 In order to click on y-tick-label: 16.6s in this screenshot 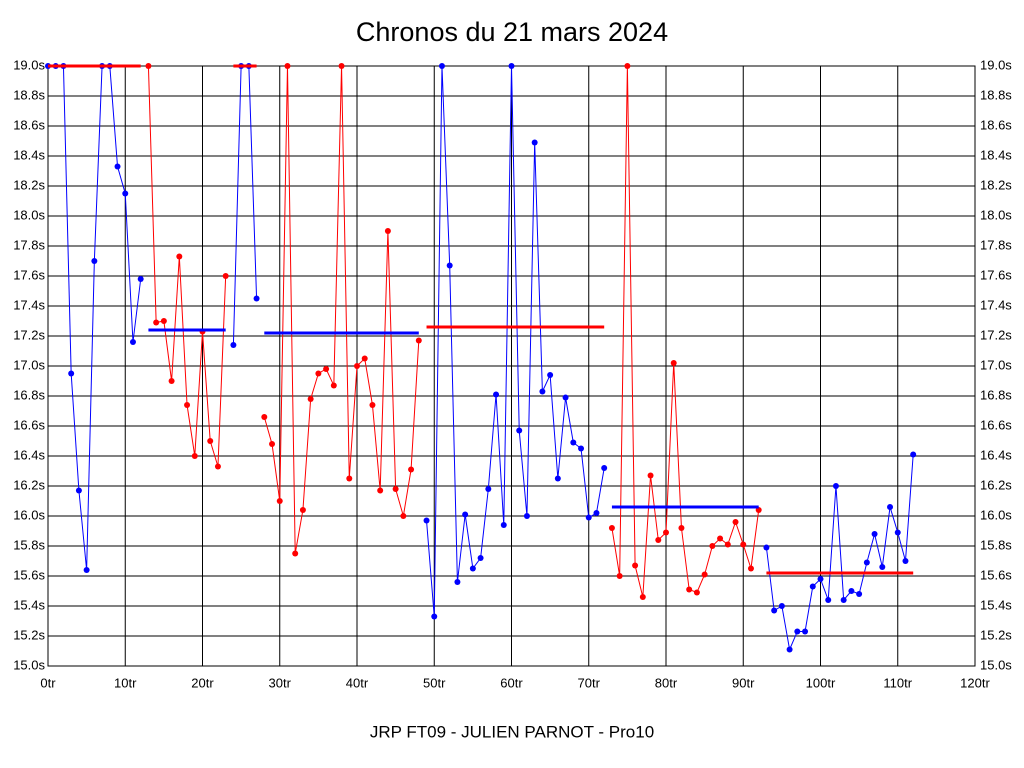, I will do `click(29, 424)`.